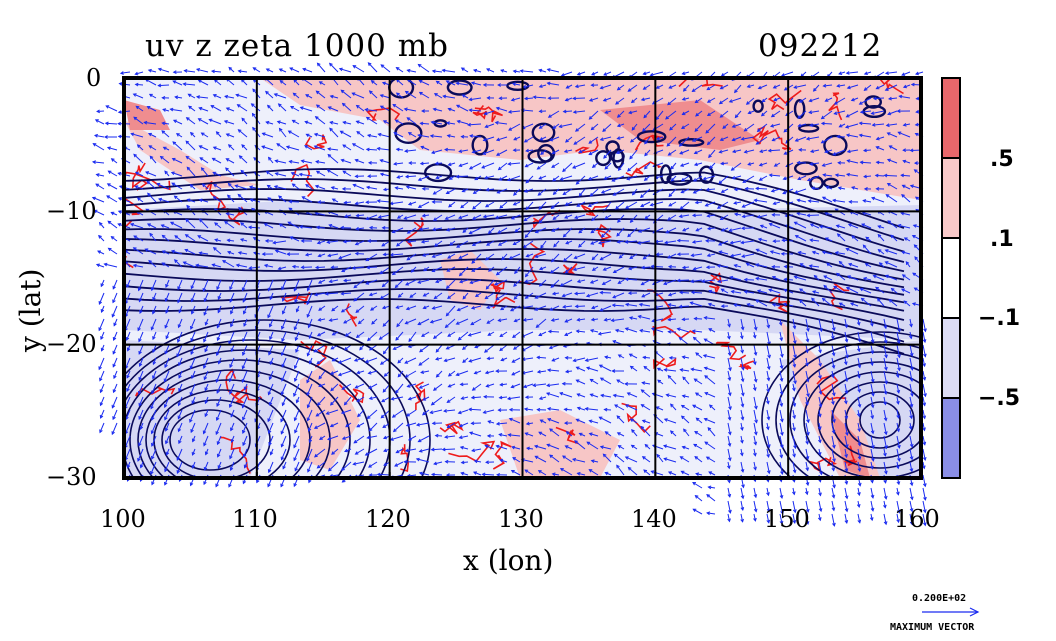  Describe the element at coordinates (297, 46) in the screenshot. I see `plot-title: uv z zeta 1000 mb` at that location.